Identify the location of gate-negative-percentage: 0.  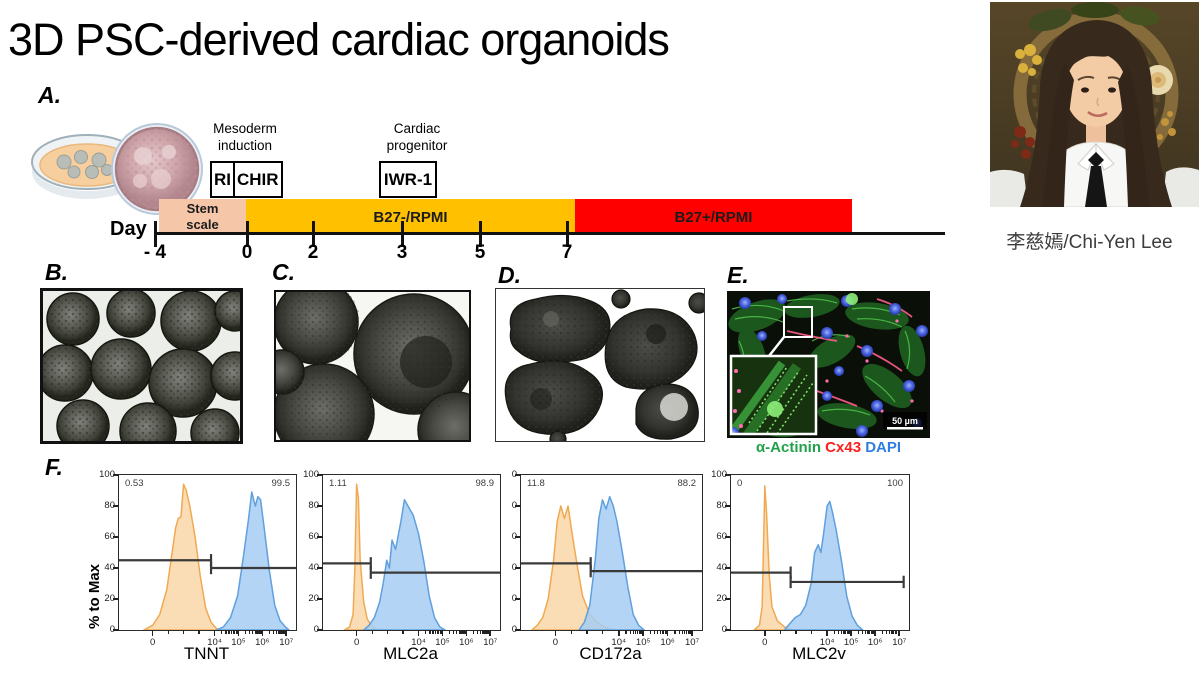
(740, 483).